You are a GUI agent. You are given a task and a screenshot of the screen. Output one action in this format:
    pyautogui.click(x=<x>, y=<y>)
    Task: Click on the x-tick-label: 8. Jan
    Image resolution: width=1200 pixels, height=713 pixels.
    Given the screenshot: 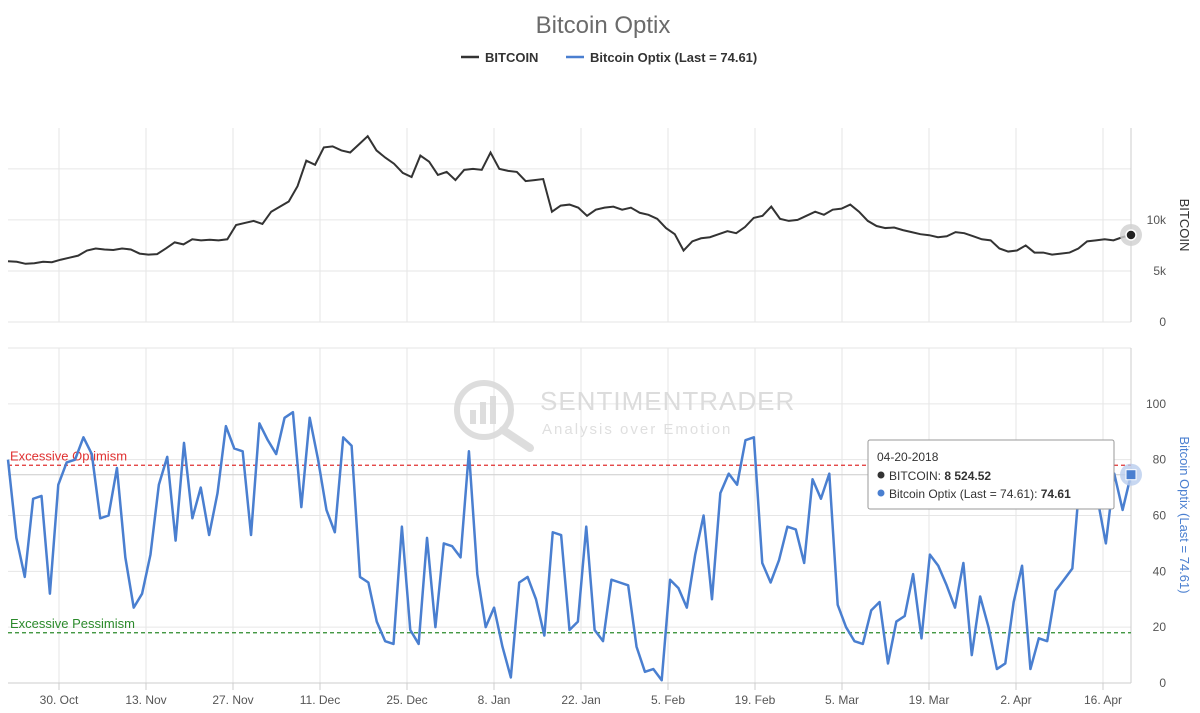 What is the action you would take?
    pyautogui.click(x=494, y=700)
    